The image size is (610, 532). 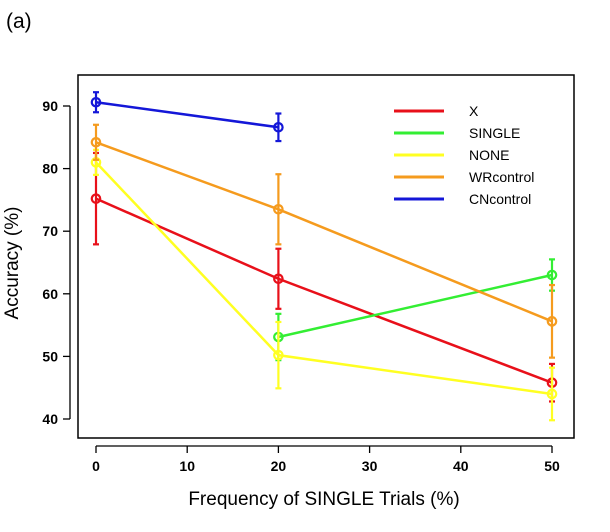 What do you see at coordinates (96, 466) in the screenshot?
I see `x-tick-label: 0` at bounding box center [96, 466].